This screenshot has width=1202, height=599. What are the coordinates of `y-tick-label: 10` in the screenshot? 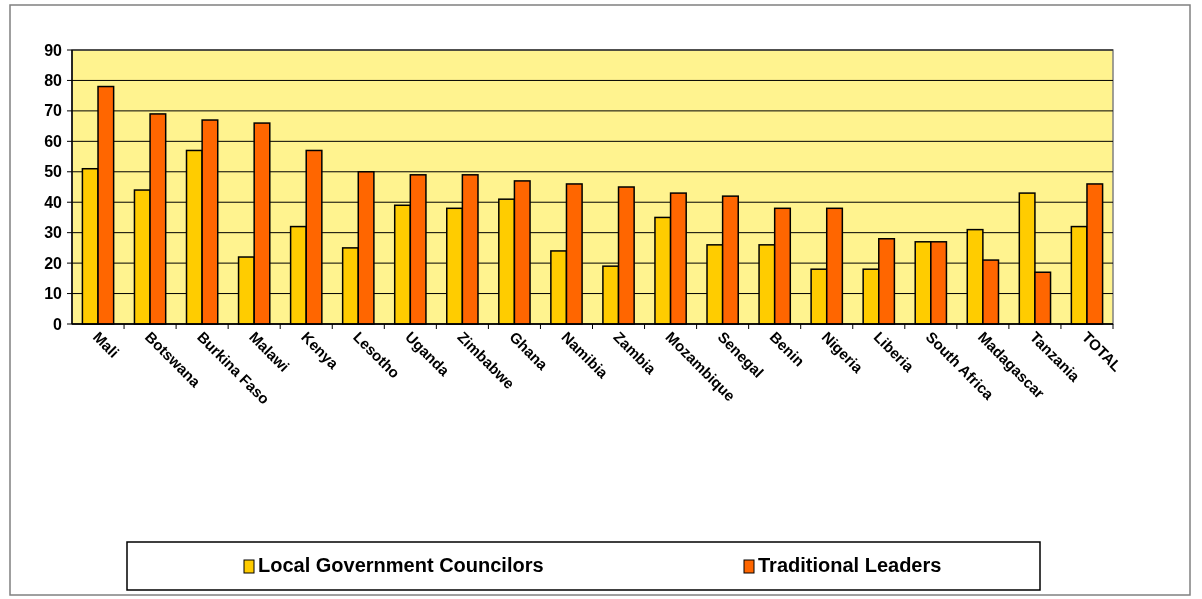 It's located at (53, 294).